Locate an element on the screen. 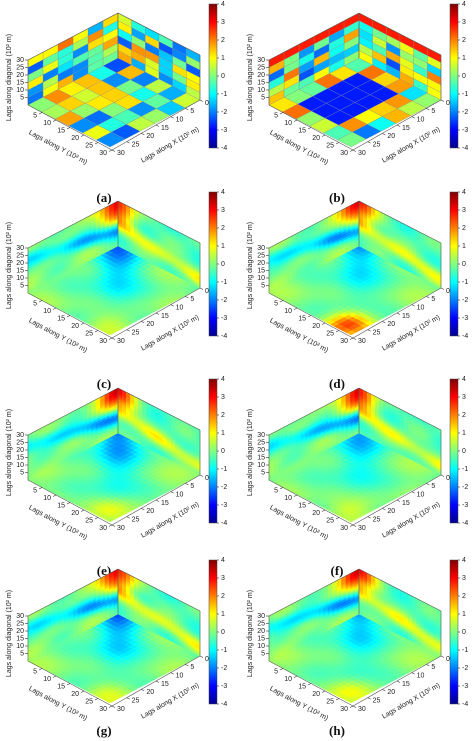 The image size is (474, 741). y-tick-label: 20 is located at coordinates (75, 326).